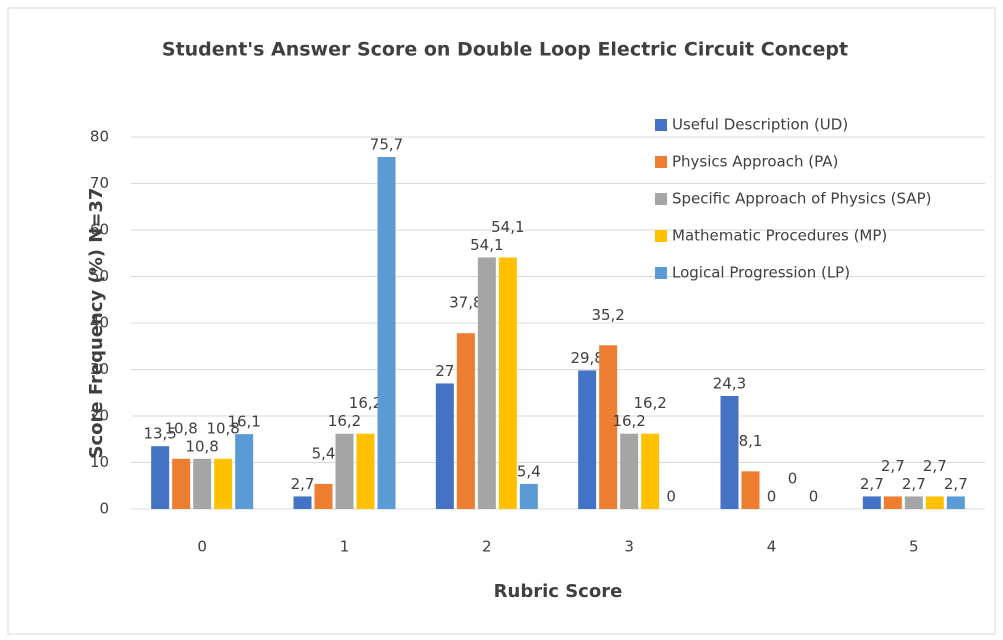 The image size is (1003, 640). I want to click on x-axis-label: Rubric Score, so click(558, 591).